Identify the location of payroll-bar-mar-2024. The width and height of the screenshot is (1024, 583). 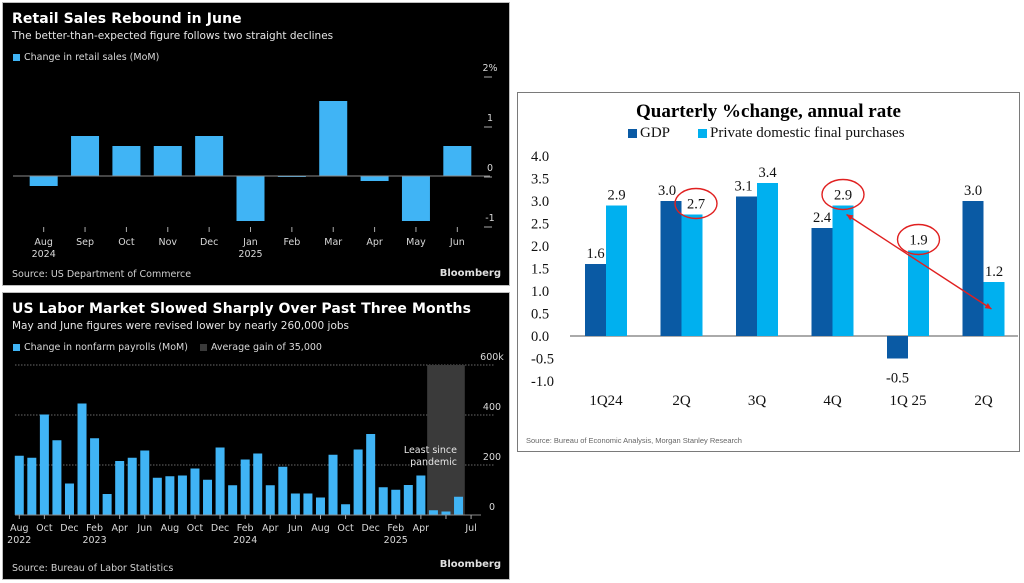
(258, 484).